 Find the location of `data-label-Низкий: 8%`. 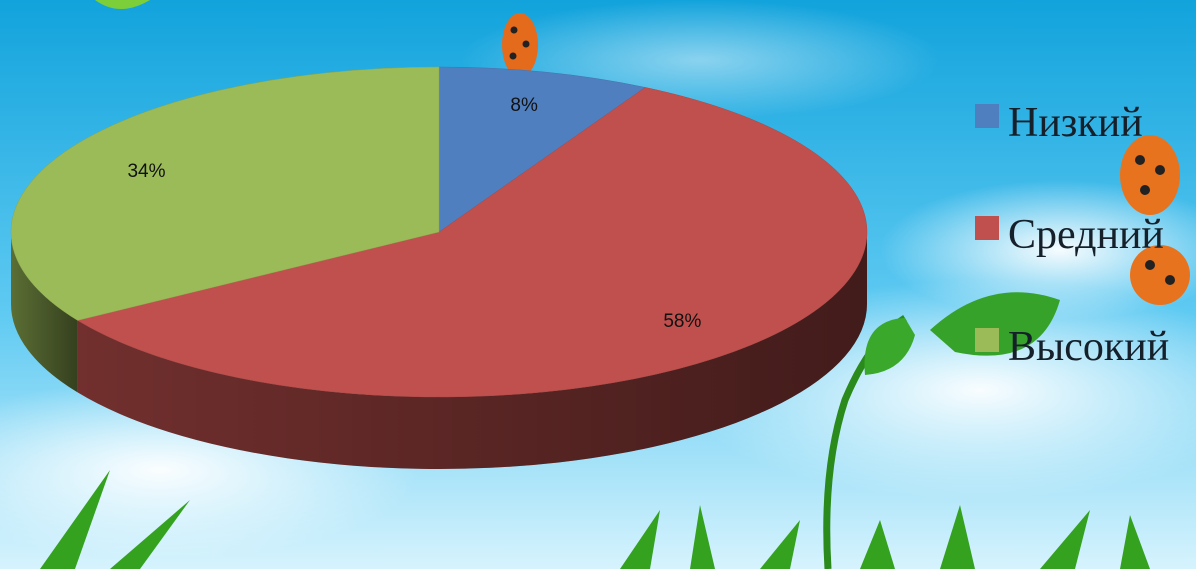

data-label-Низкий: 8% is located at coordinates (524, 105).